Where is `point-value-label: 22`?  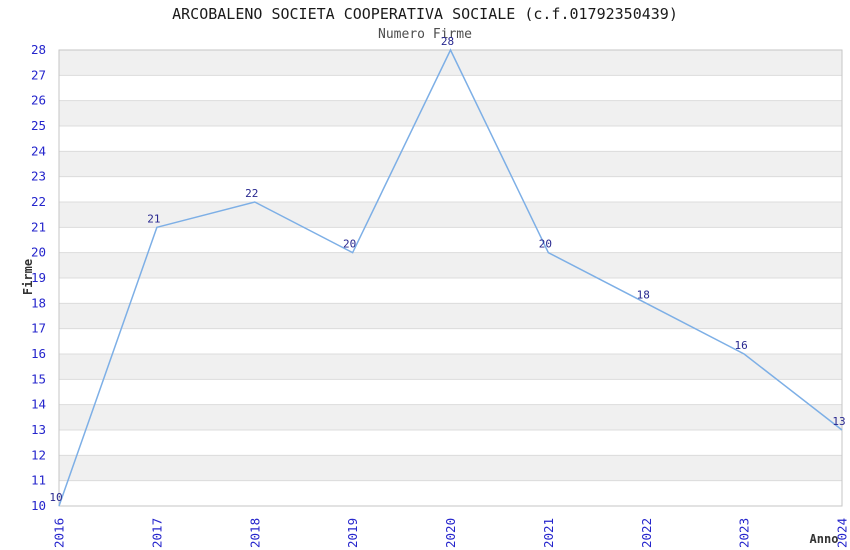 point-value-label: 22 is located at coordinates (251, 193).